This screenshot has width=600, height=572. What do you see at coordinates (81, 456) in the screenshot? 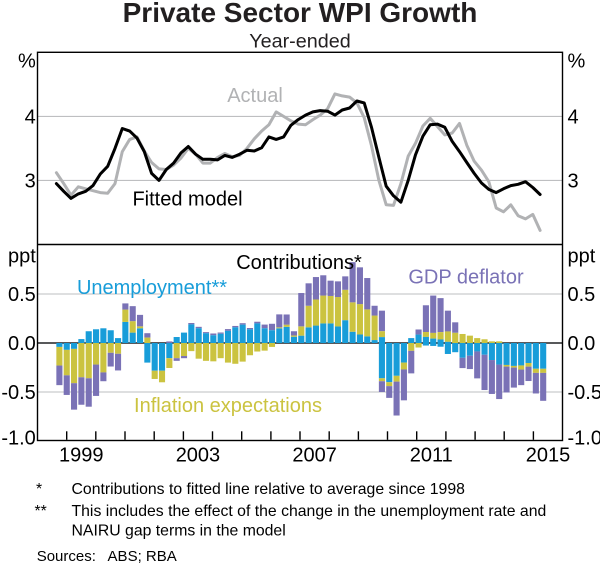
I see `svg-text: 1999` at bounding box center [81, 456].